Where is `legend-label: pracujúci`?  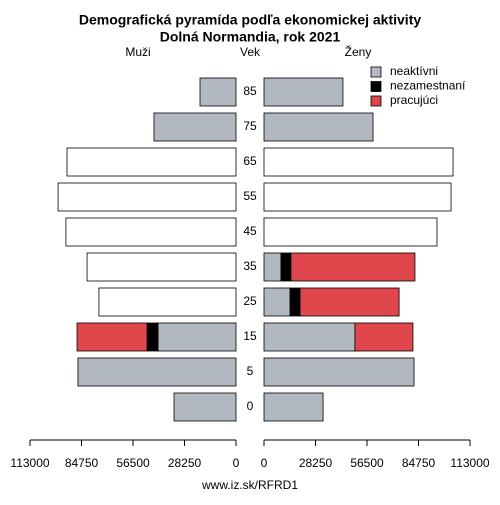 legend-label: pracujúci is located at coordinates (414, 100).